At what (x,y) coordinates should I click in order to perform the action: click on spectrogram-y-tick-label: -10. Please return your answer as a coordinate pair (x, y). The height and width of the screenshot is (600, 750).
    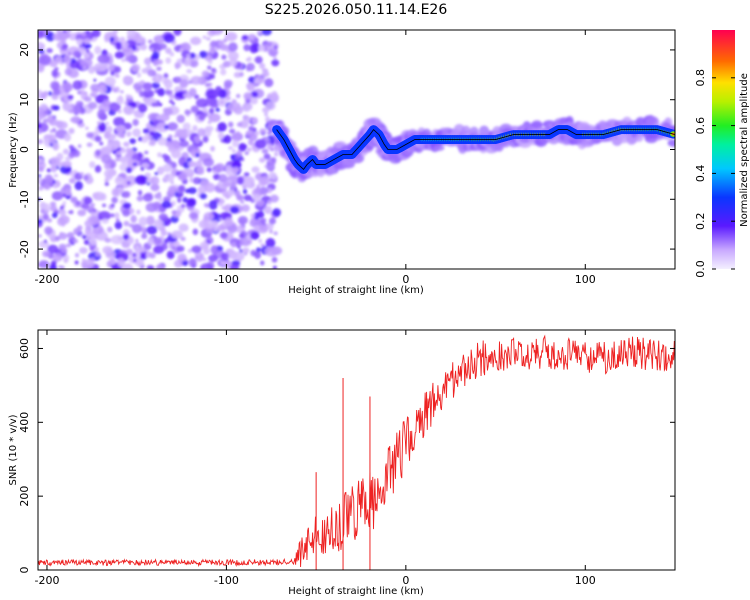
    Looking at the image, I should click on (24, 199).